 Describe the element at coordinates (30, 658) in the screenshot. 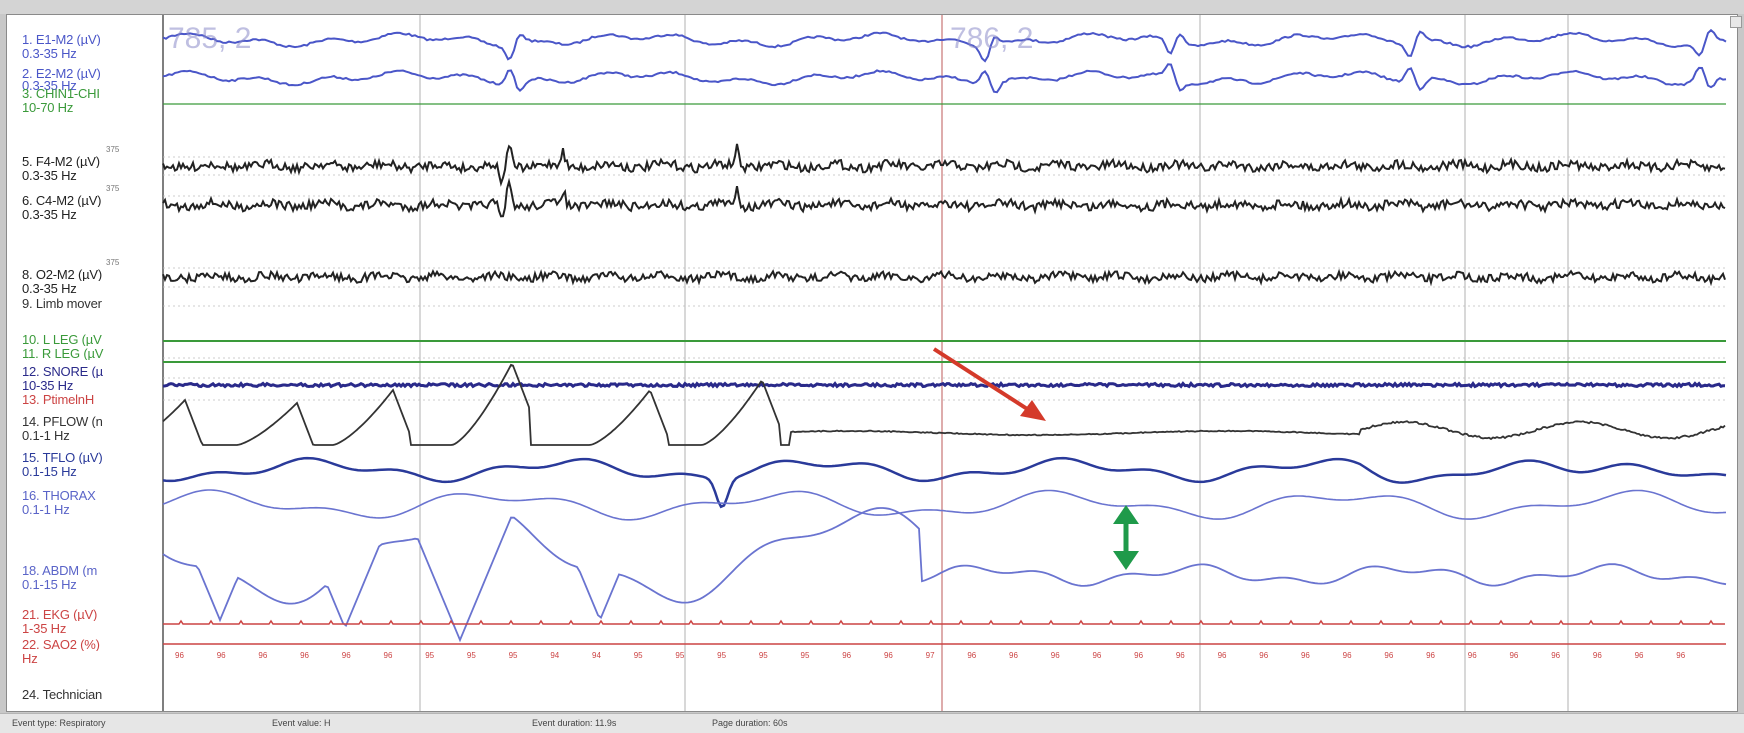

I see `channel-filter-label: Hz` at that location.